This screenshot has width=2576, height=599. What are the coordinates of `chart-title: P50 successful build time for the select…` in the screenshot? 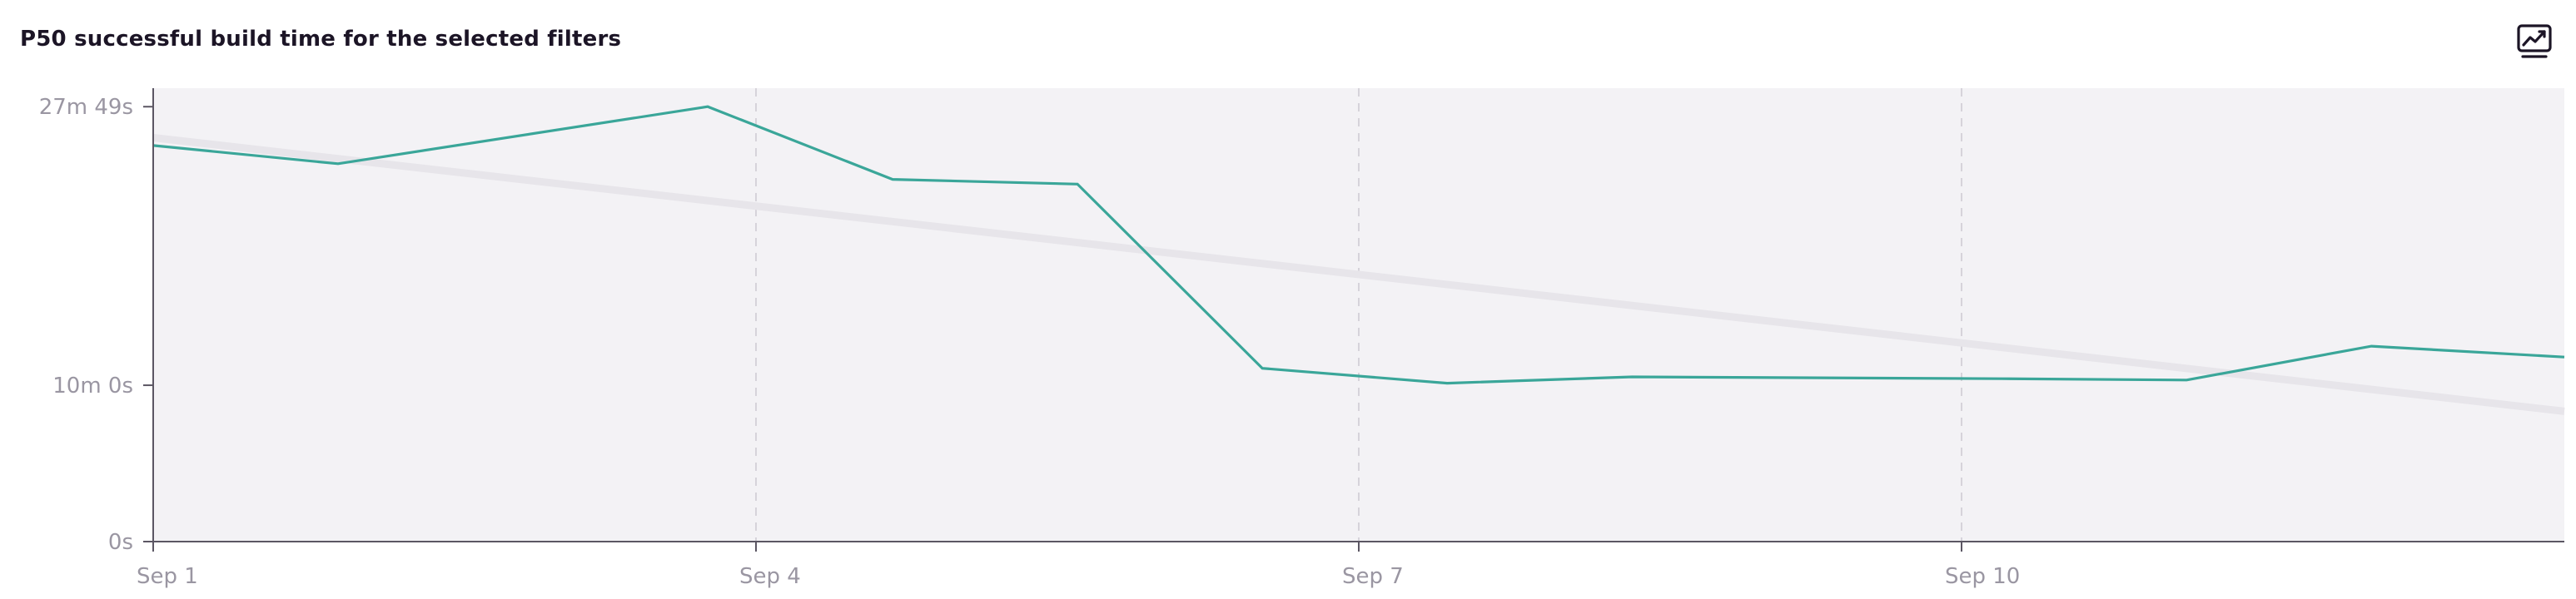 It's located at (321, 40).